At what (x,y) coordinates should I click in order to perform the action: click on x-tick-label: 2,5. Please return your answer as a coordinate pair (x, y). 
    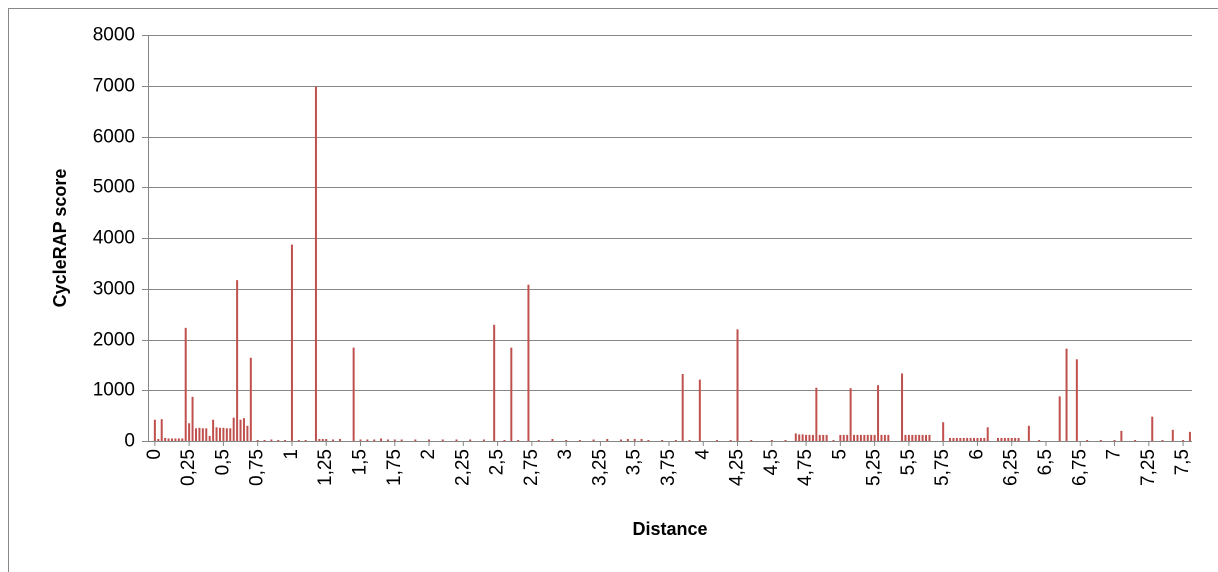
    Looking at the image, I should click on (497, 462).